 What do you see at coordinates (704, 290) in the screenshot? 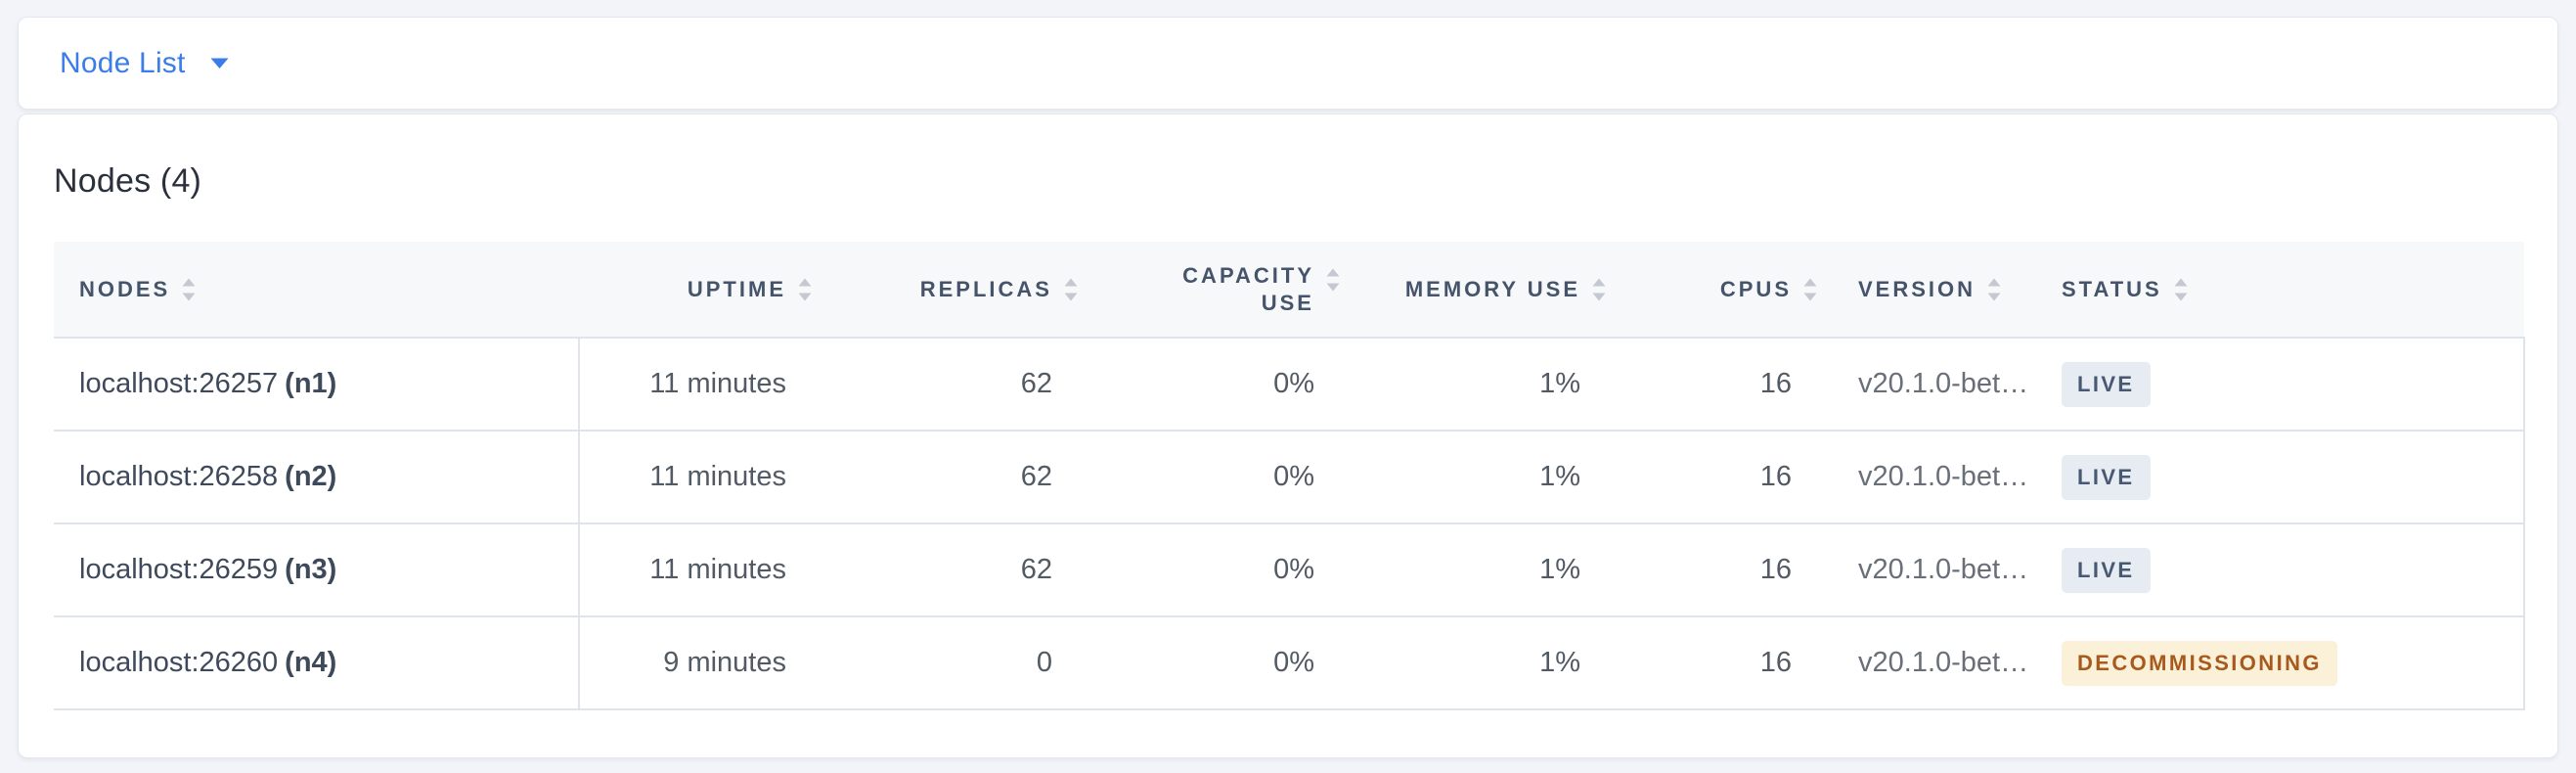
I see `column-header-uptime: UPTIME` at bounding box center [704, 290].